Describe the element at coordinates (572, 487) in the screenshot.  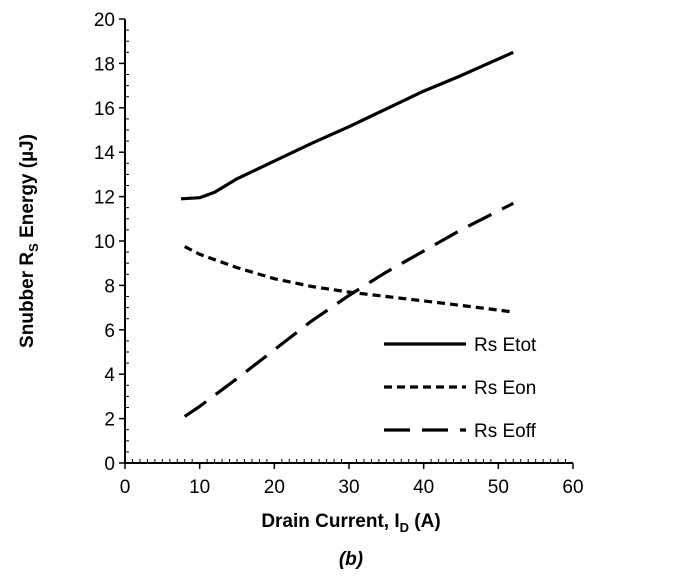
I see `x-tick-label: 60` at that location.